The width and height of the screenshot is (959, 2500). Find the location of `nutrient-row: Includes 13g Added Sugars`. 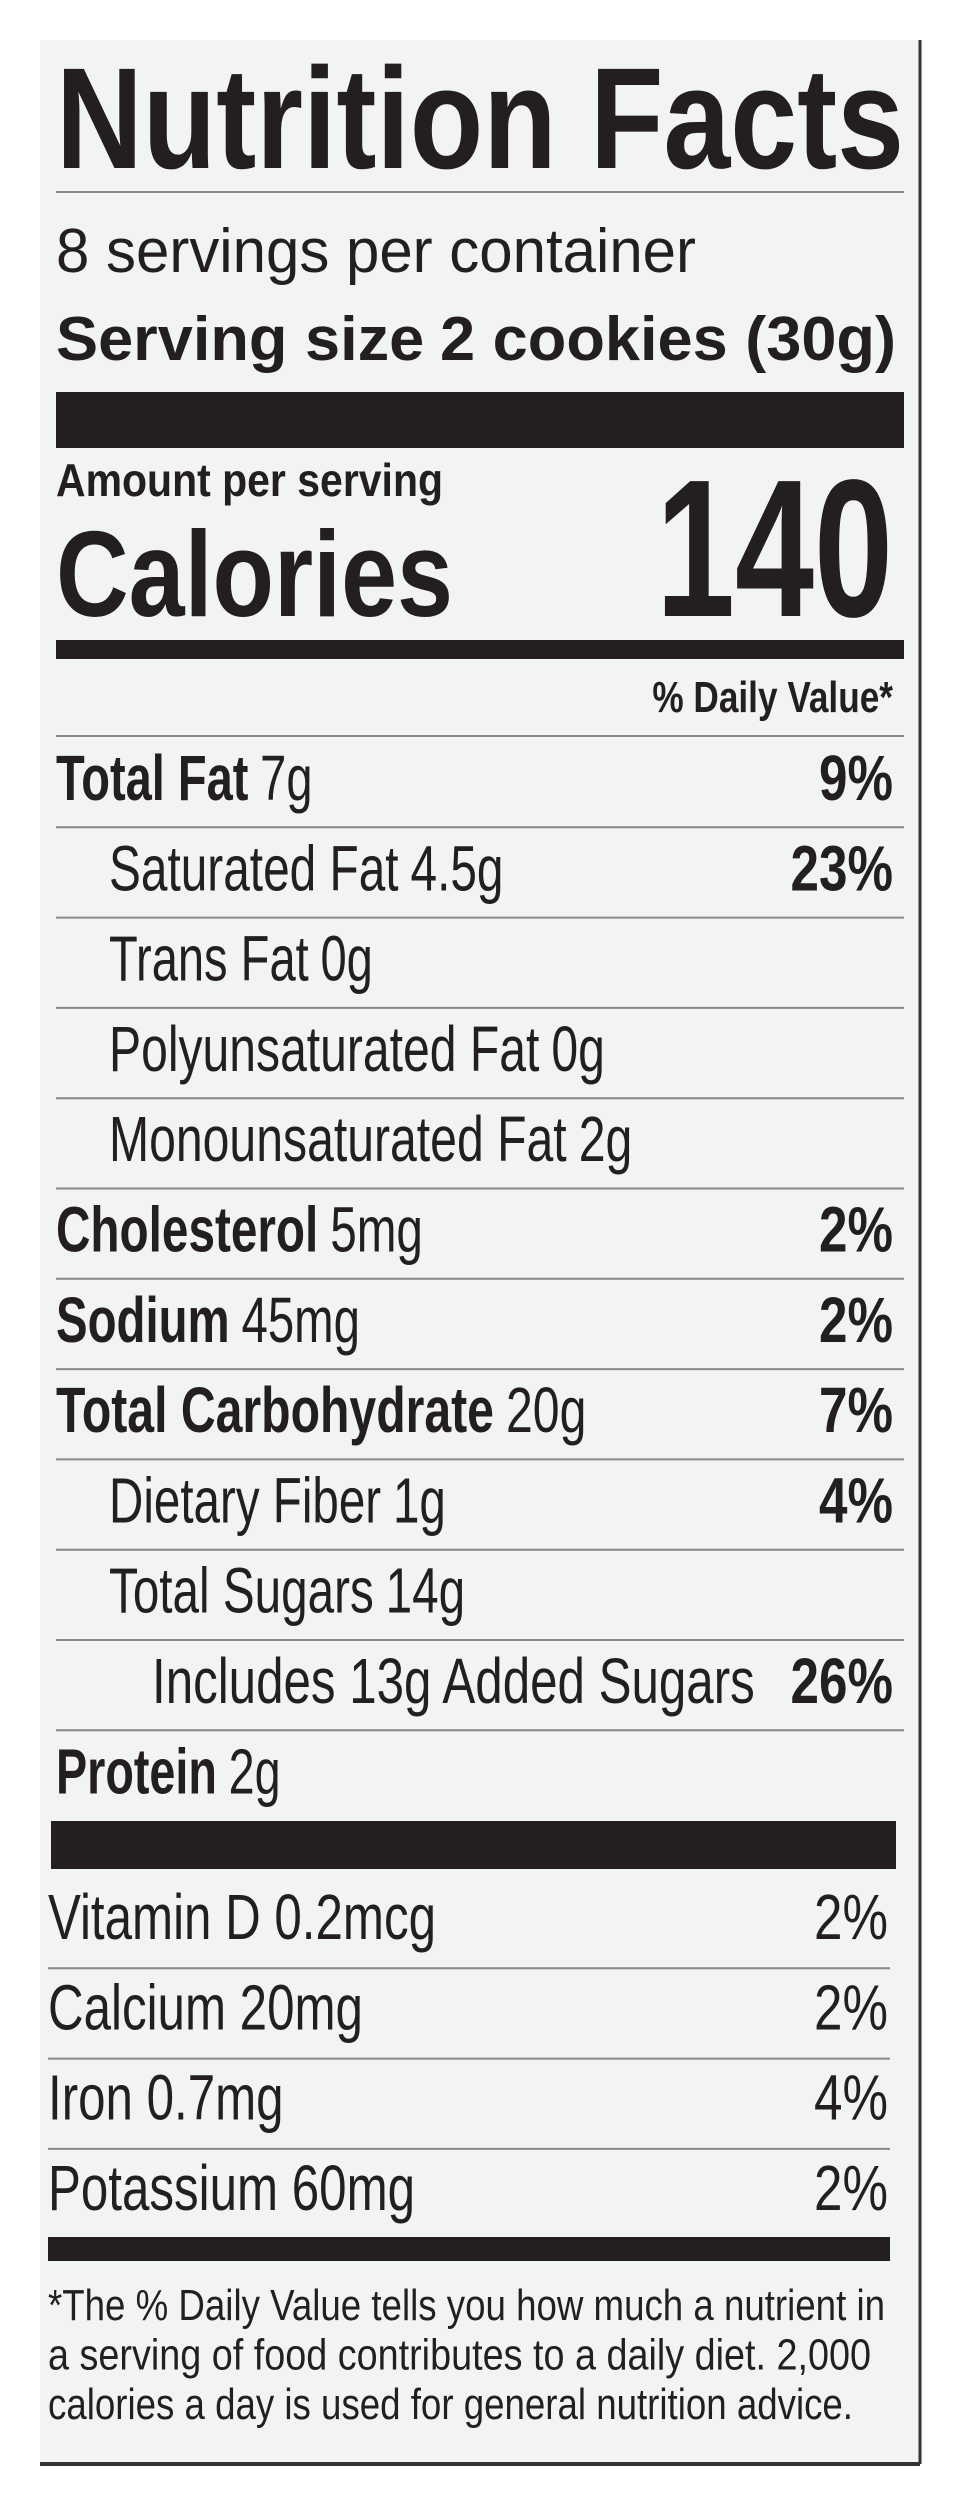

nutrient-row: Includes 13g Added Sugars is located at coordinates (453, 1681).